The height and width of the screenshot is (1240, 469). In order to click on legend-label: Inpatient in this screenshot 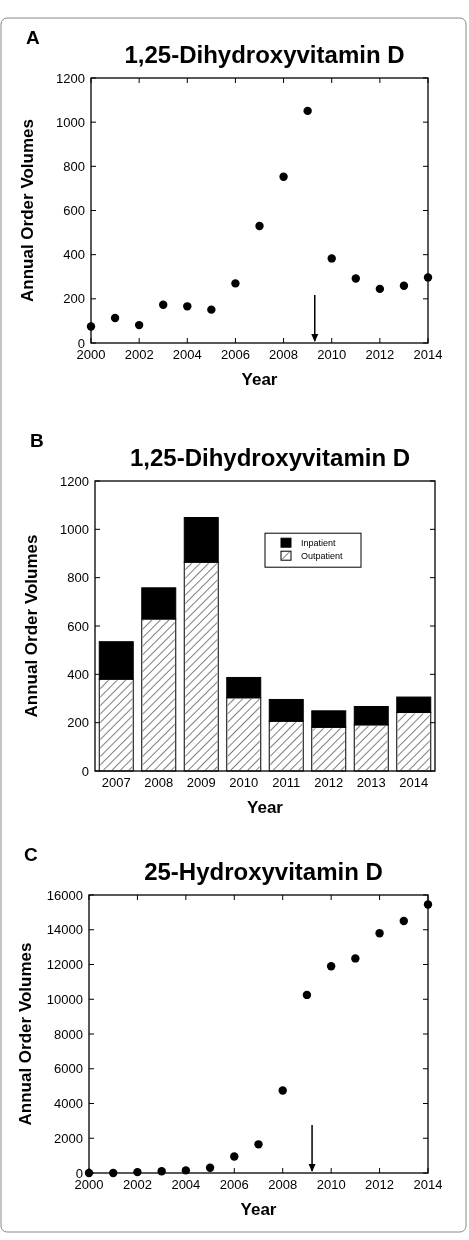, I will do `click(319, 543)`.